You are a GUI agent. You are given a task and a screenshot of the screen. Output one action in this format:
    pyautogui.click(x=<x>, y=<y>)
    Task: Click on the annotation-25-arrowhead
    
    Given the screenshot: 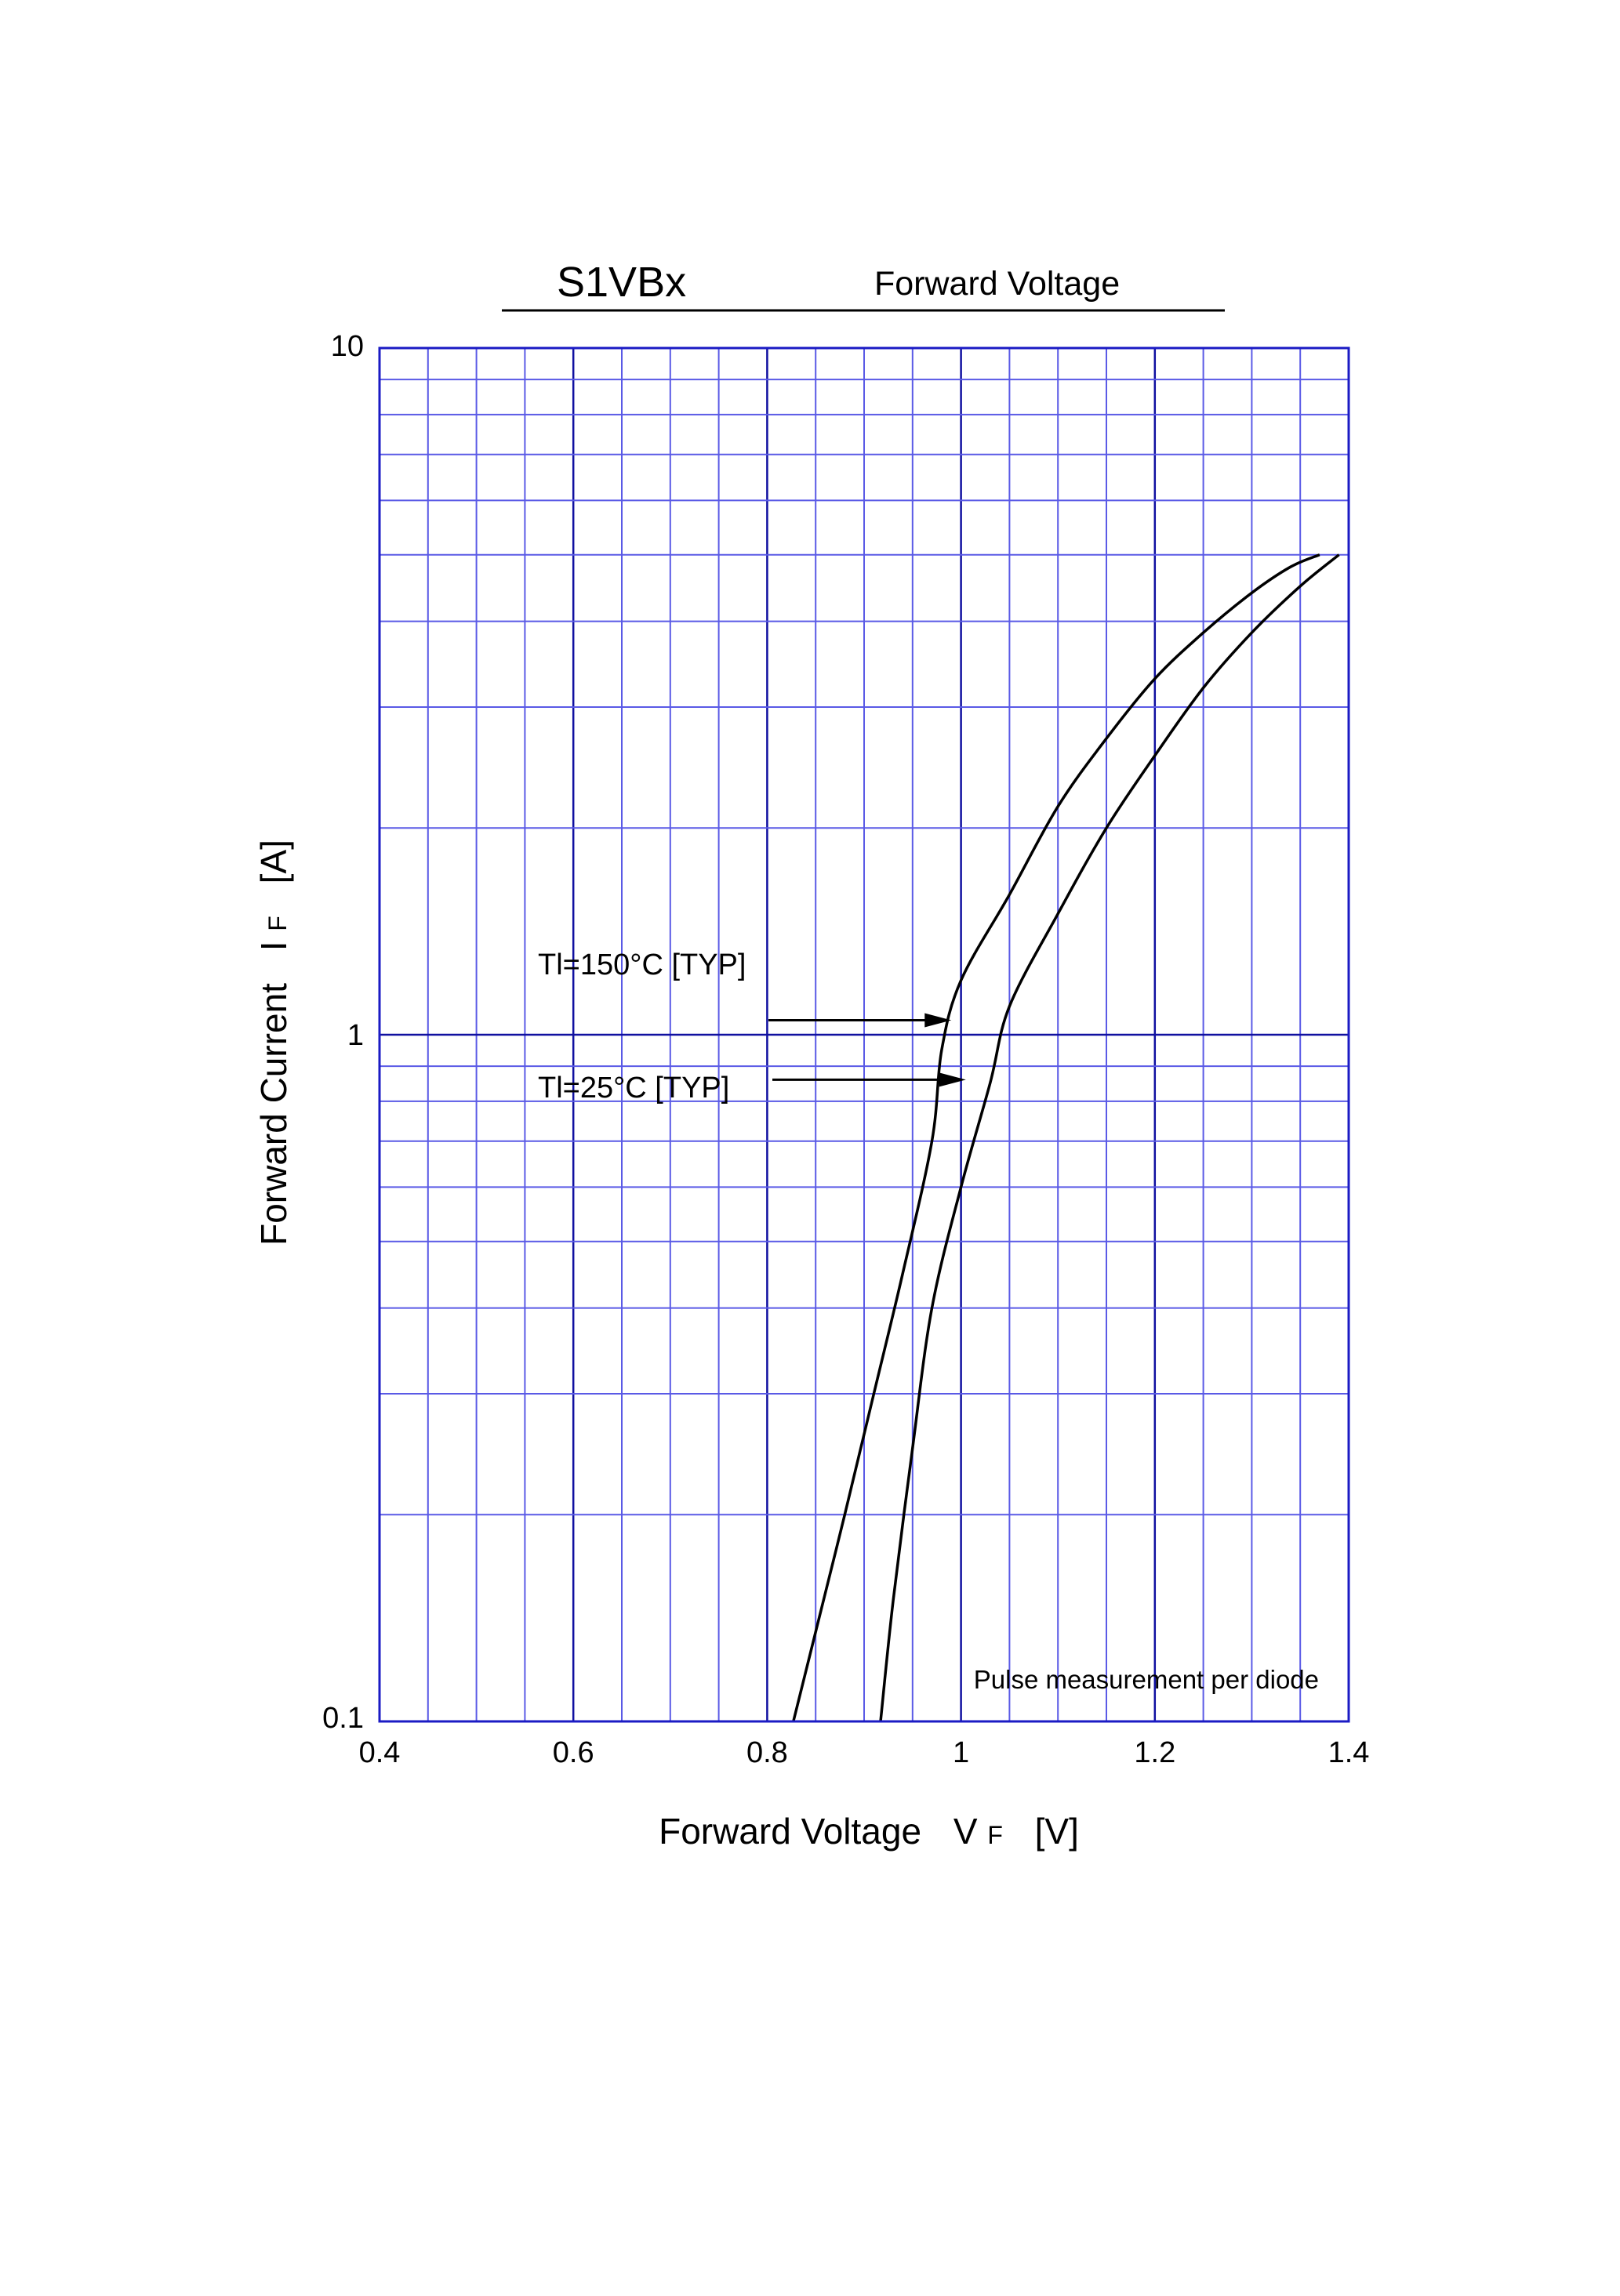 What is the action you would take?
    pyautogui.click(x=952, y=1079)
    